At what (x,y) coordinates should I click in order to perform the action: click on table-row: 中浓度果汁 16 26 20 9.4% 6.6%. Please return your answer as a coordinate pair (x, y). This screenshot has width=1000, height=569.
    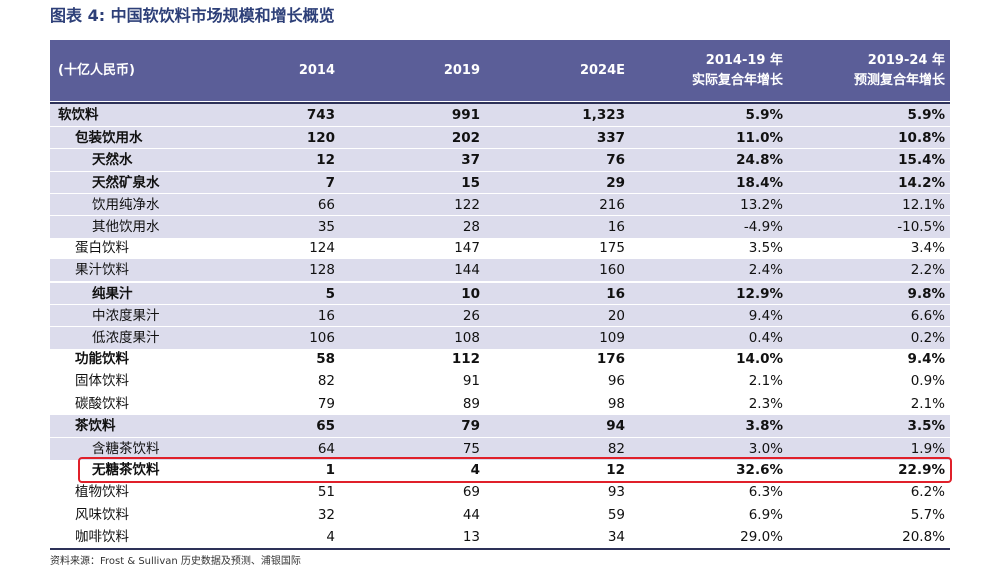
    Looking at the image, I should click on (500, 315).